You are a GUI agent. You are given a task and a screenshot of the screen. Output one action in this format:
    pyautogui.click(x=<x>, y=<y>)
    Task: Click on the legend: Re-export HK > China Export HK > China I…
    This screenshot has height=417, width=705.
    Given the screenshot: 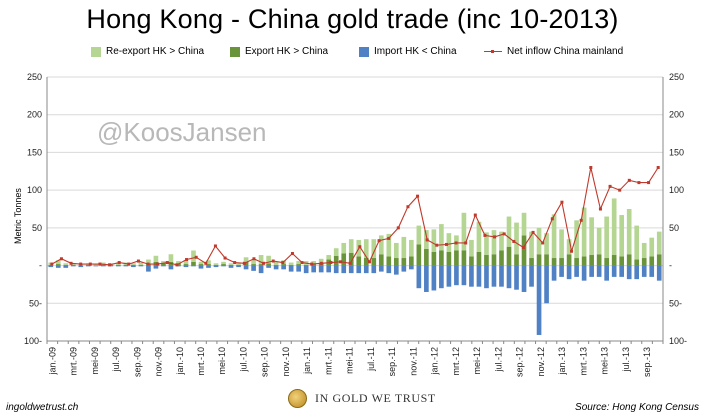 What is the action you would take?
    pyautogui.click(x=352, y=54)
    